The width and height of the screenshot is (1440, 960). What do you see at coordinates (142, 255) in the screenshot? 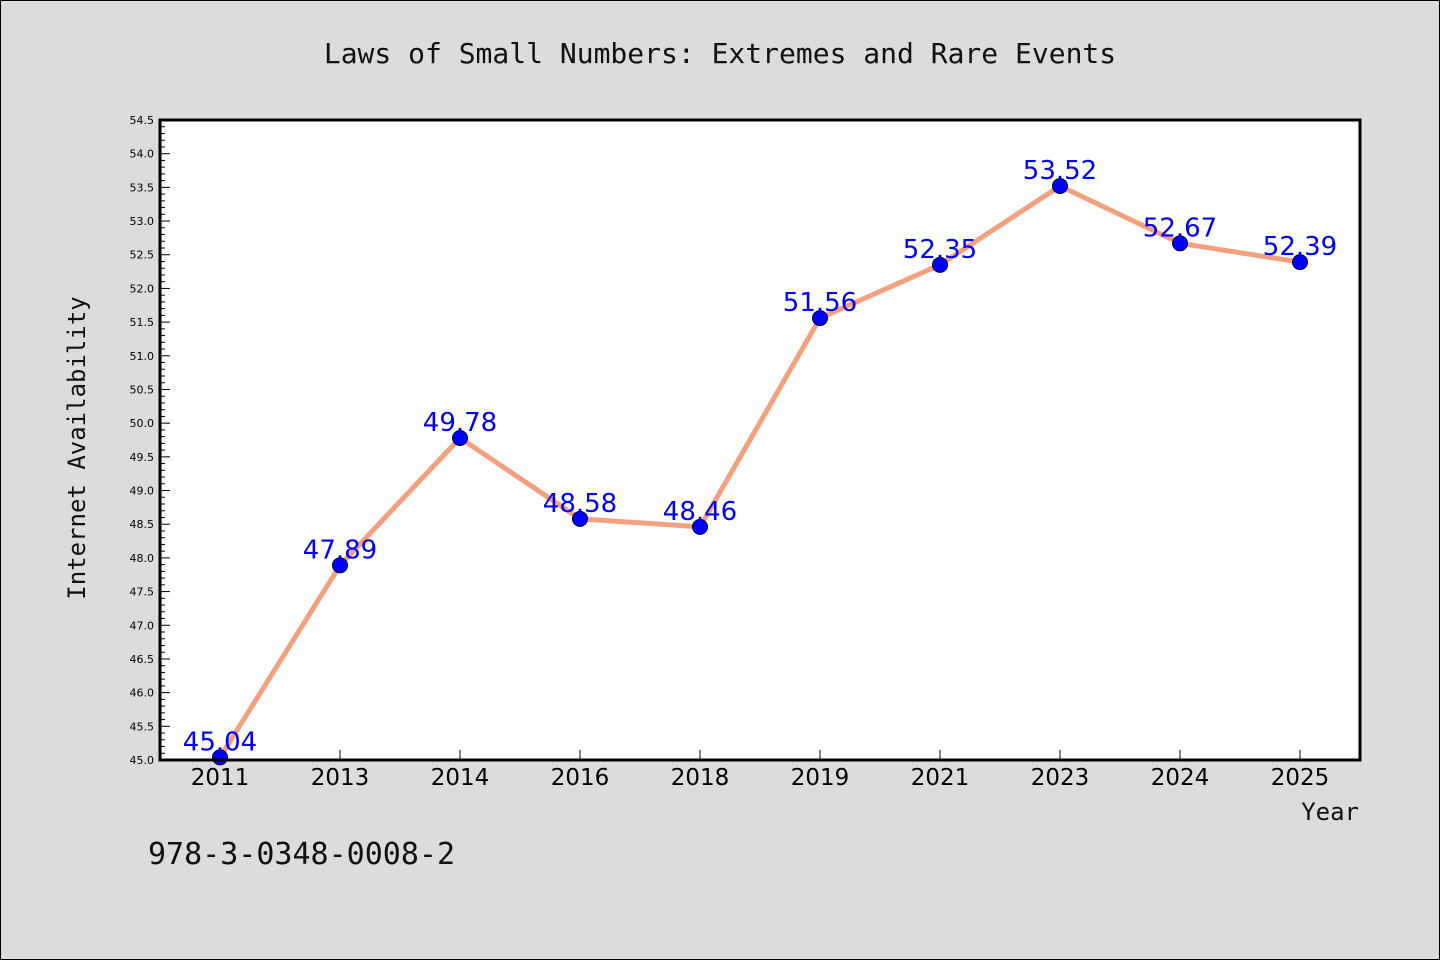
I see `y-tick-label: 52.5` at bounding box center [142, 255].